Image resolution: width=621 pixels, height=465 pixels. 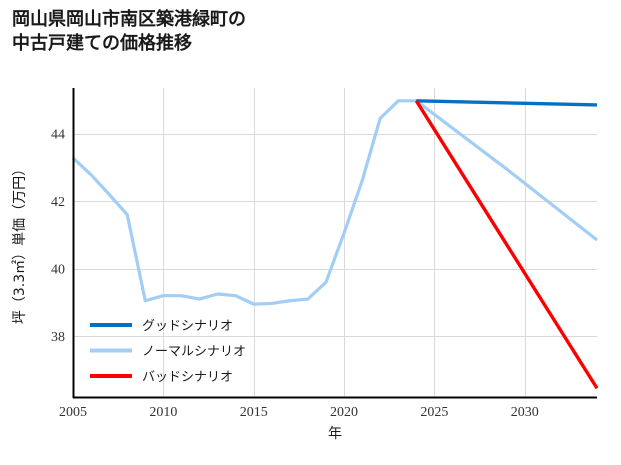 What do you see at coordinates (344, 412) in the screenshot?
I see `x-tick-label-2020: 2020` at bounding box center [344, 412].